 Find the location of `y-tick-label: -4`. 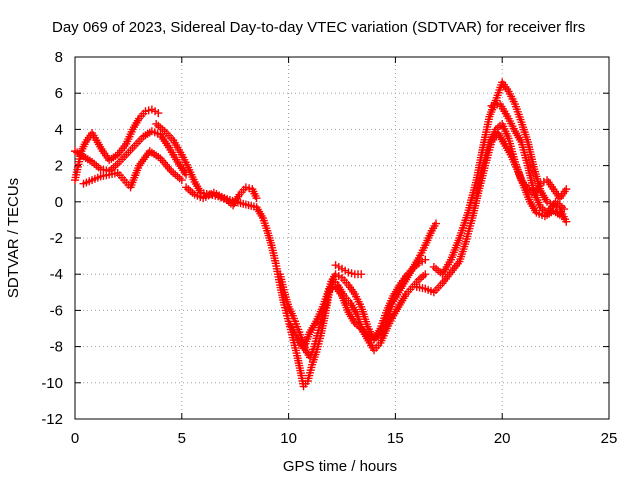

y-tick-label: -4 is located at coordinates (56, 274).